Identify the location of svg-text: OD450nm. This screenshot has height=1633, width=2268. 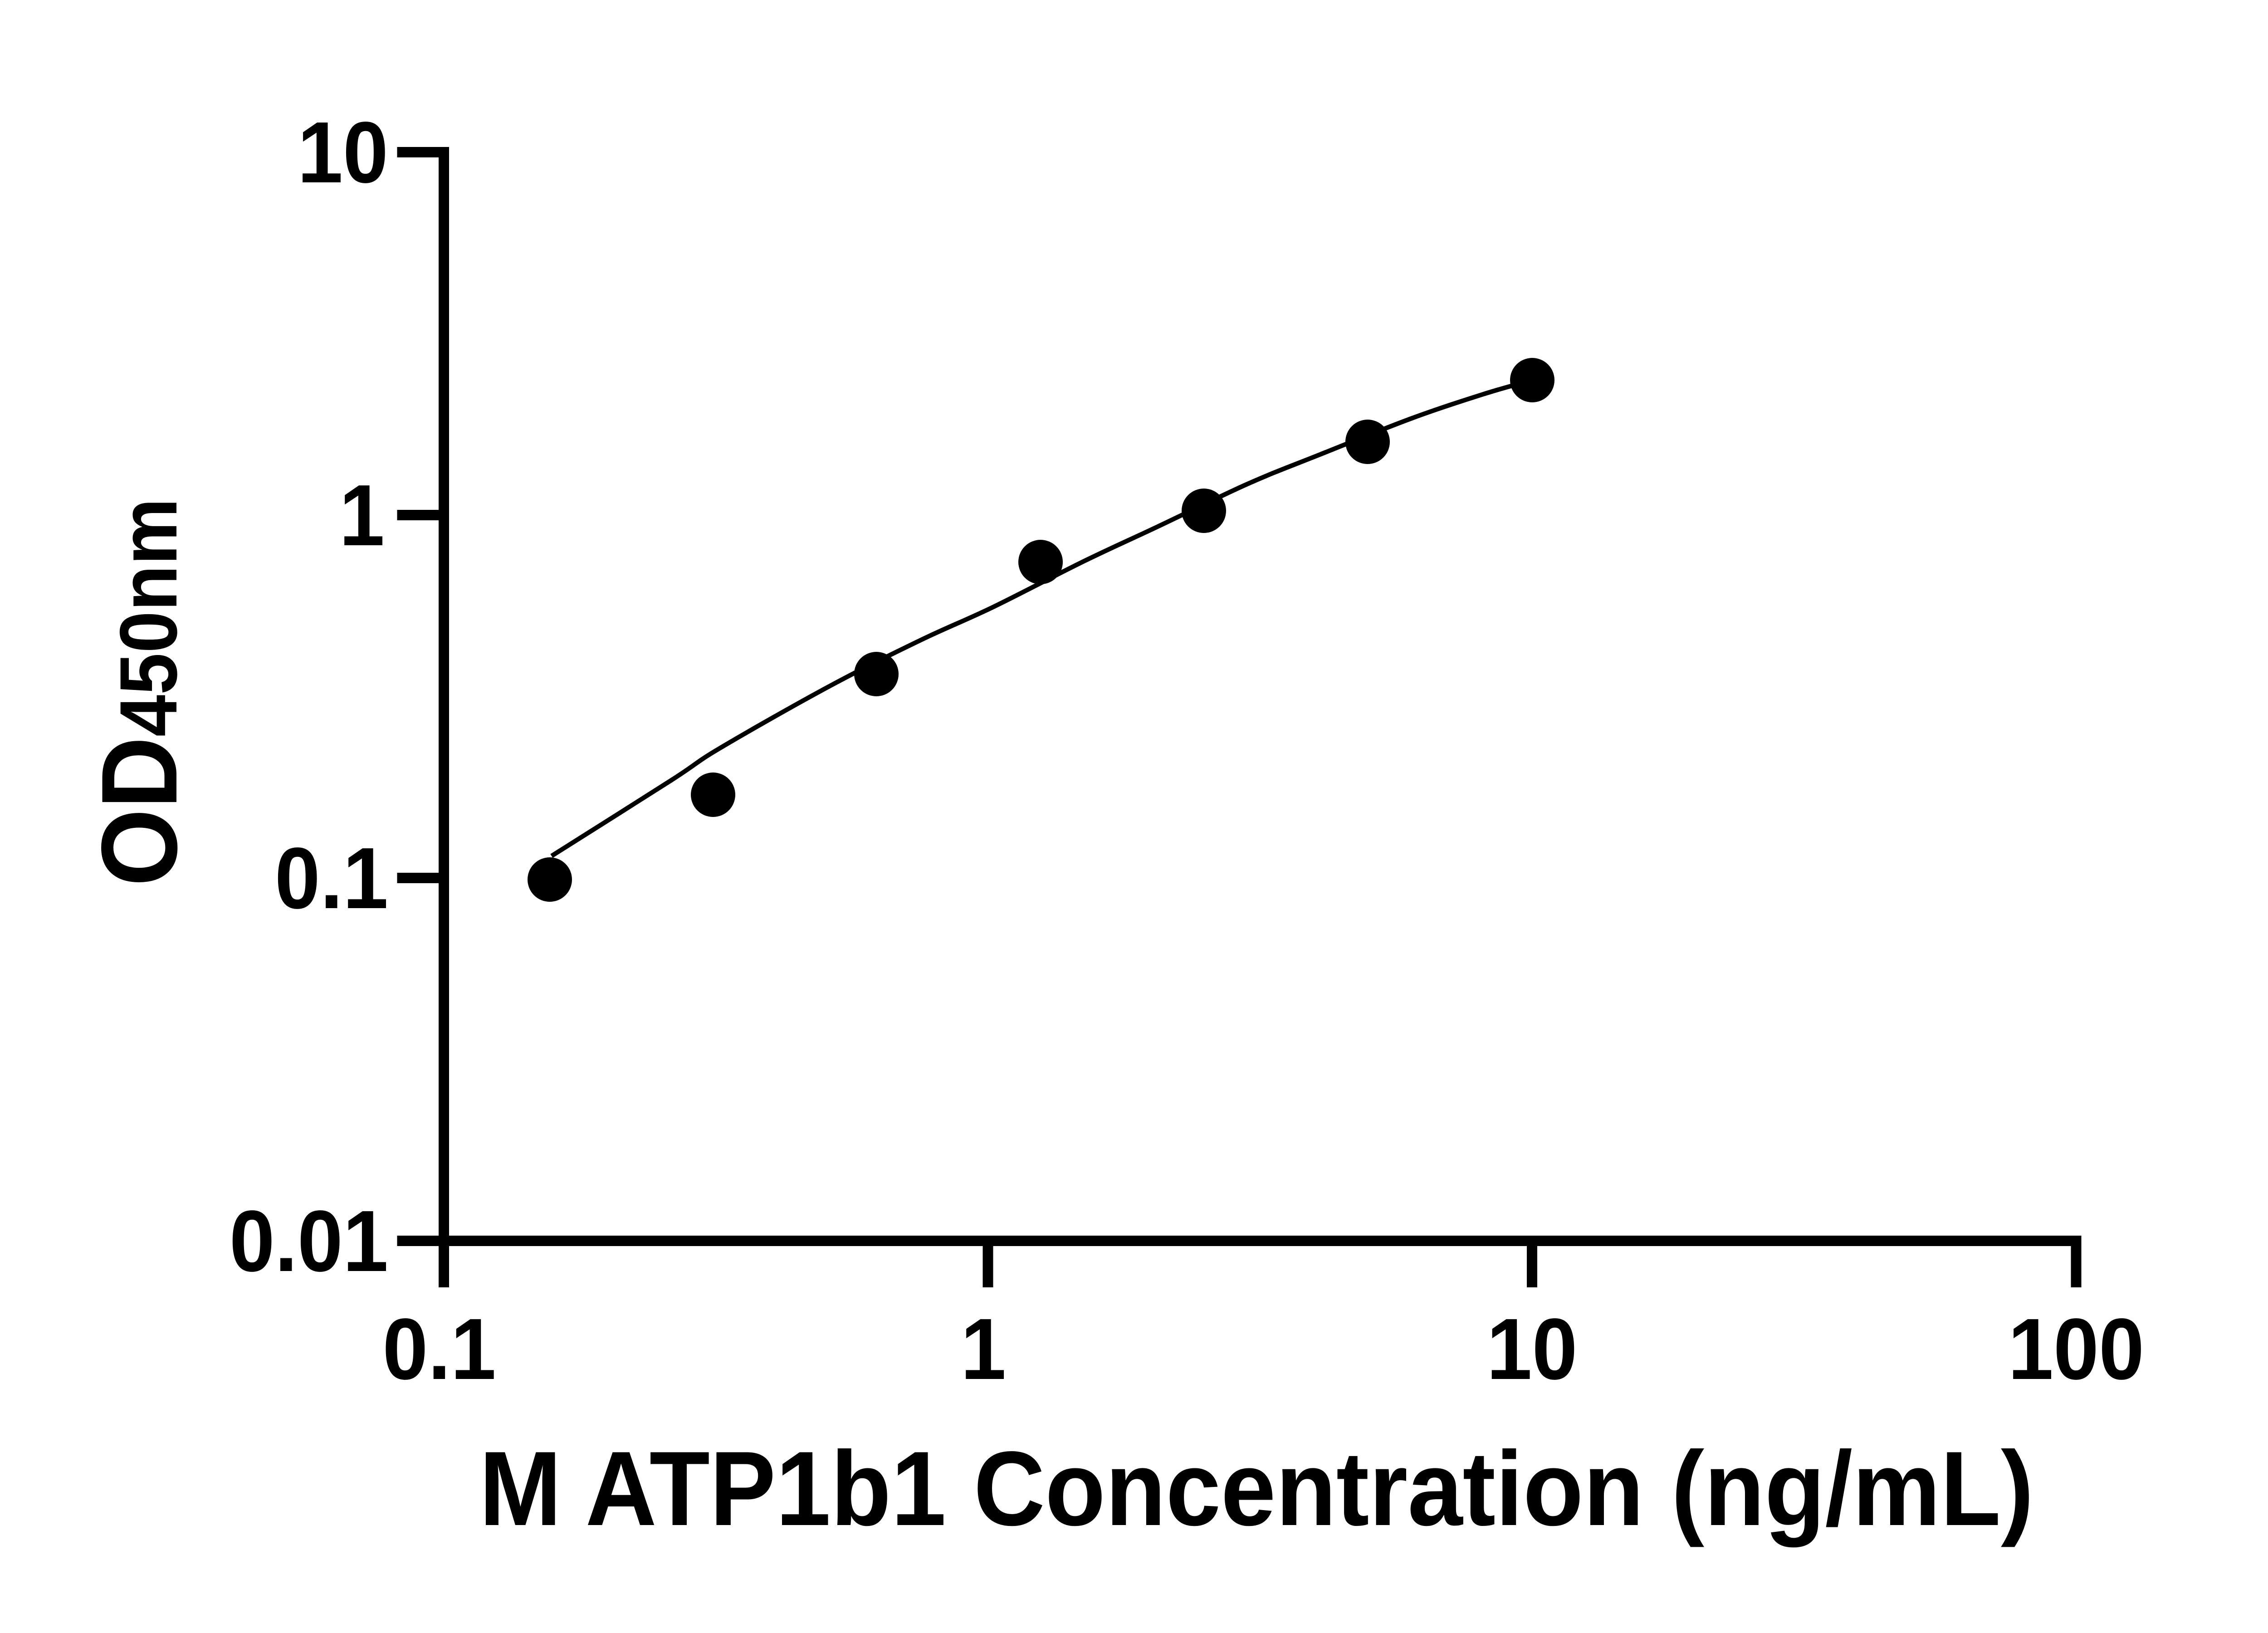
(140, 692).